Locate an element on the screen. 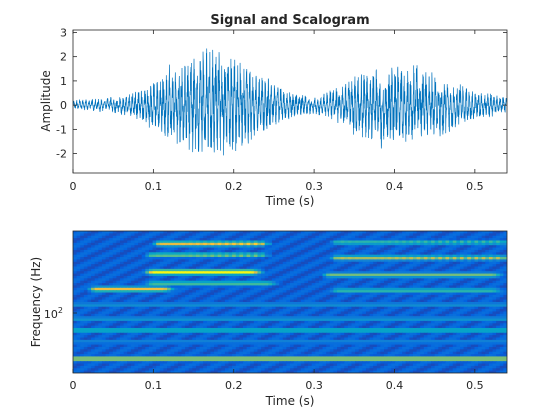 The height and width of the screenshot is (420, 560). signal-y-tick-label: -2 is located at coordinates (61, 154).